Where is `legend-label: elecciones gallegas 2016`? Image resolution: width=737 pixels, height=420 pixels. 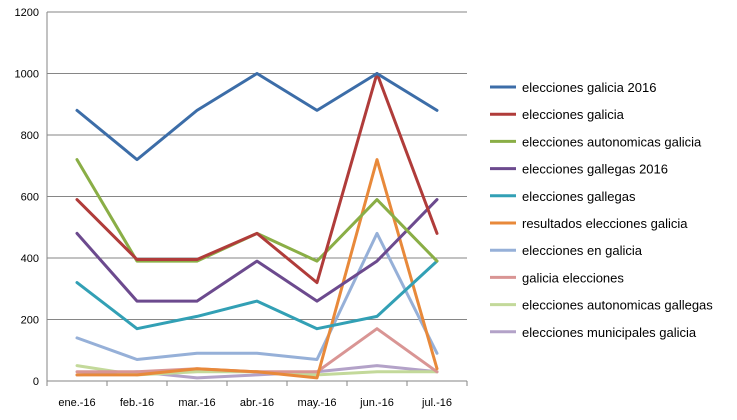 legend-label: elecciones gallegas 2016 is located at coordinates (595, 169).